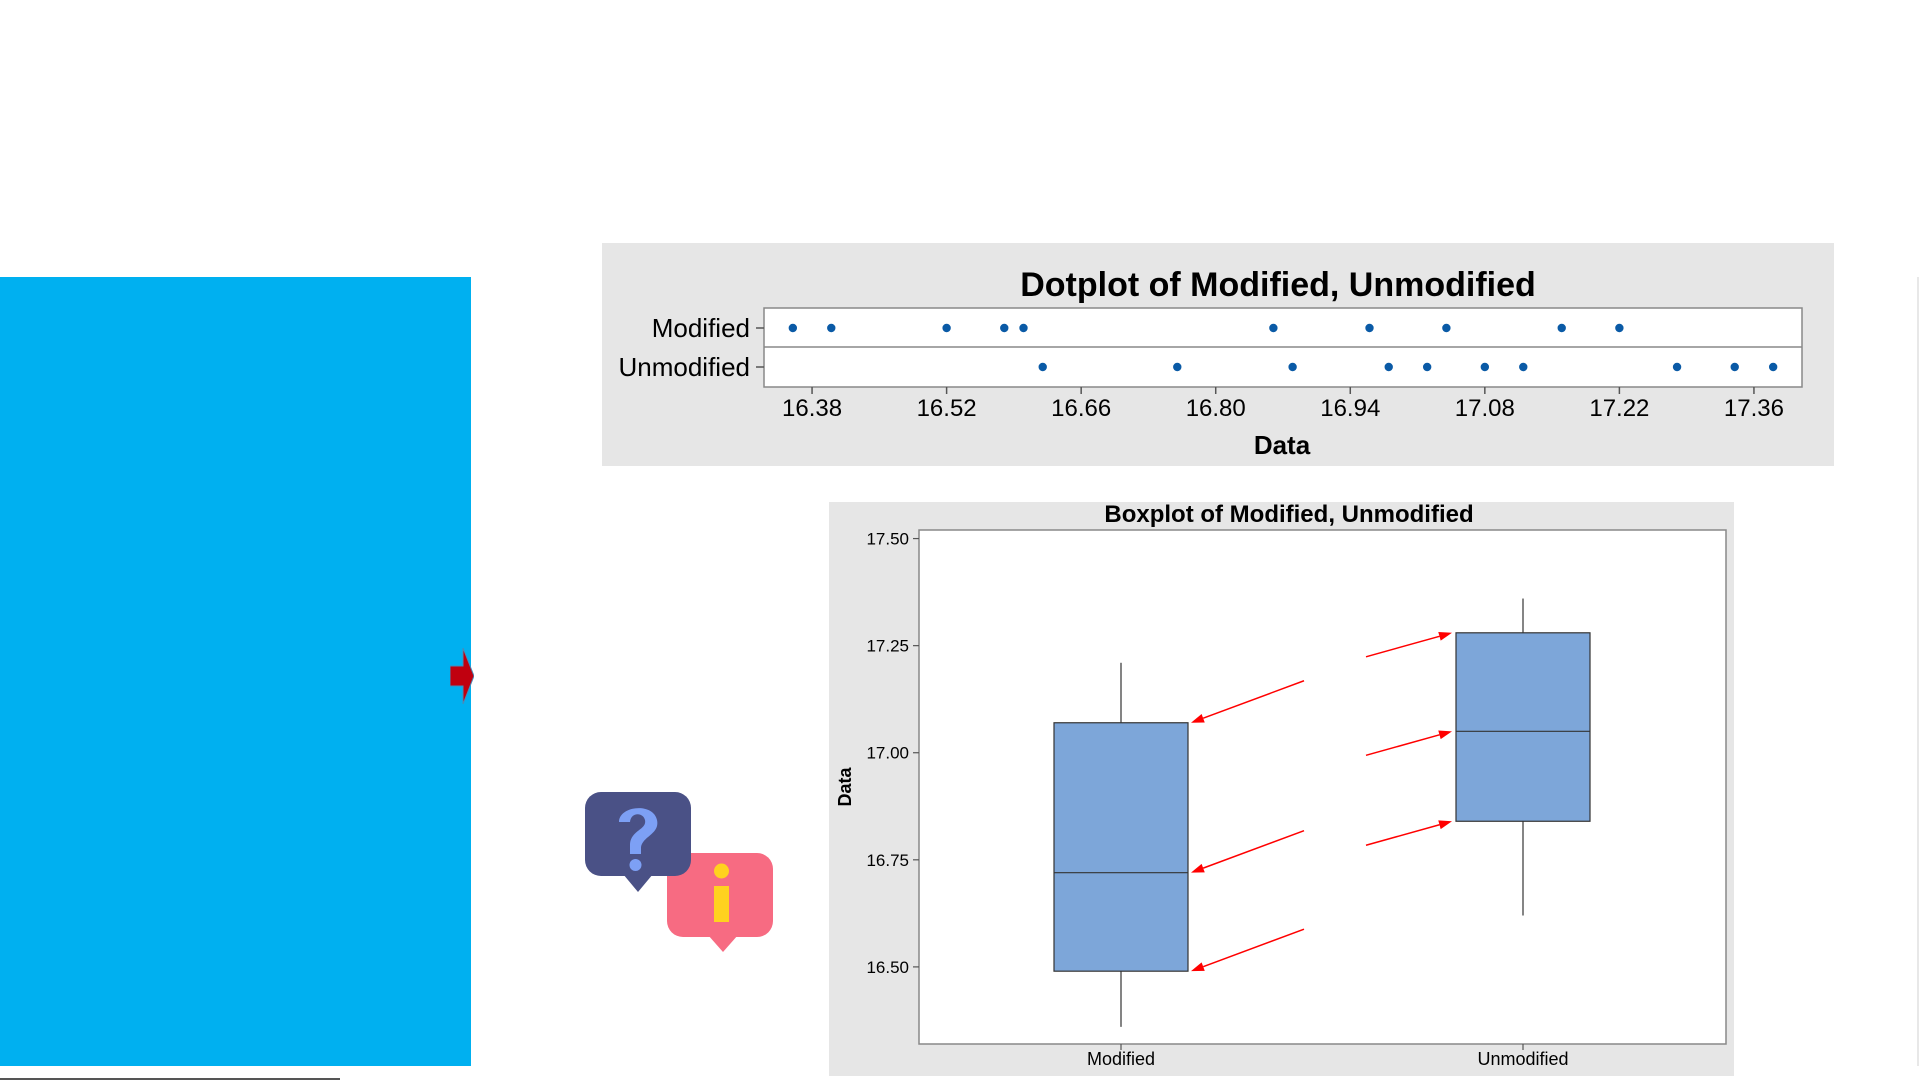 The height and width of the screenshot is (1081, 1921). Describe the element at coordinates (1081, 408) in the screenshot. I see `dotplot-x-tick-label: 16.66` at that location.